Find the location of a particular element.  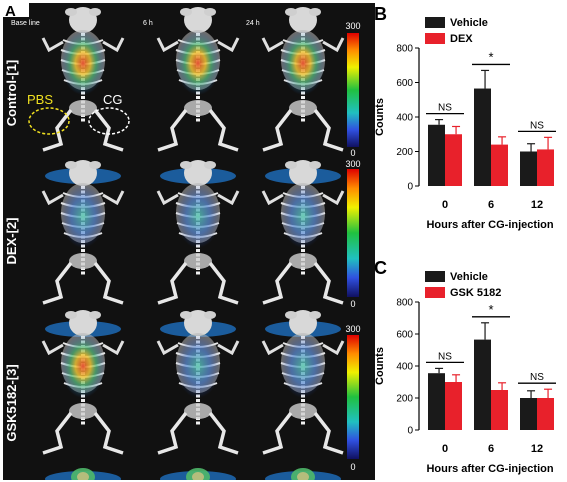

row-label-dex: DEX-[2] is located at coordinates (11, 241).